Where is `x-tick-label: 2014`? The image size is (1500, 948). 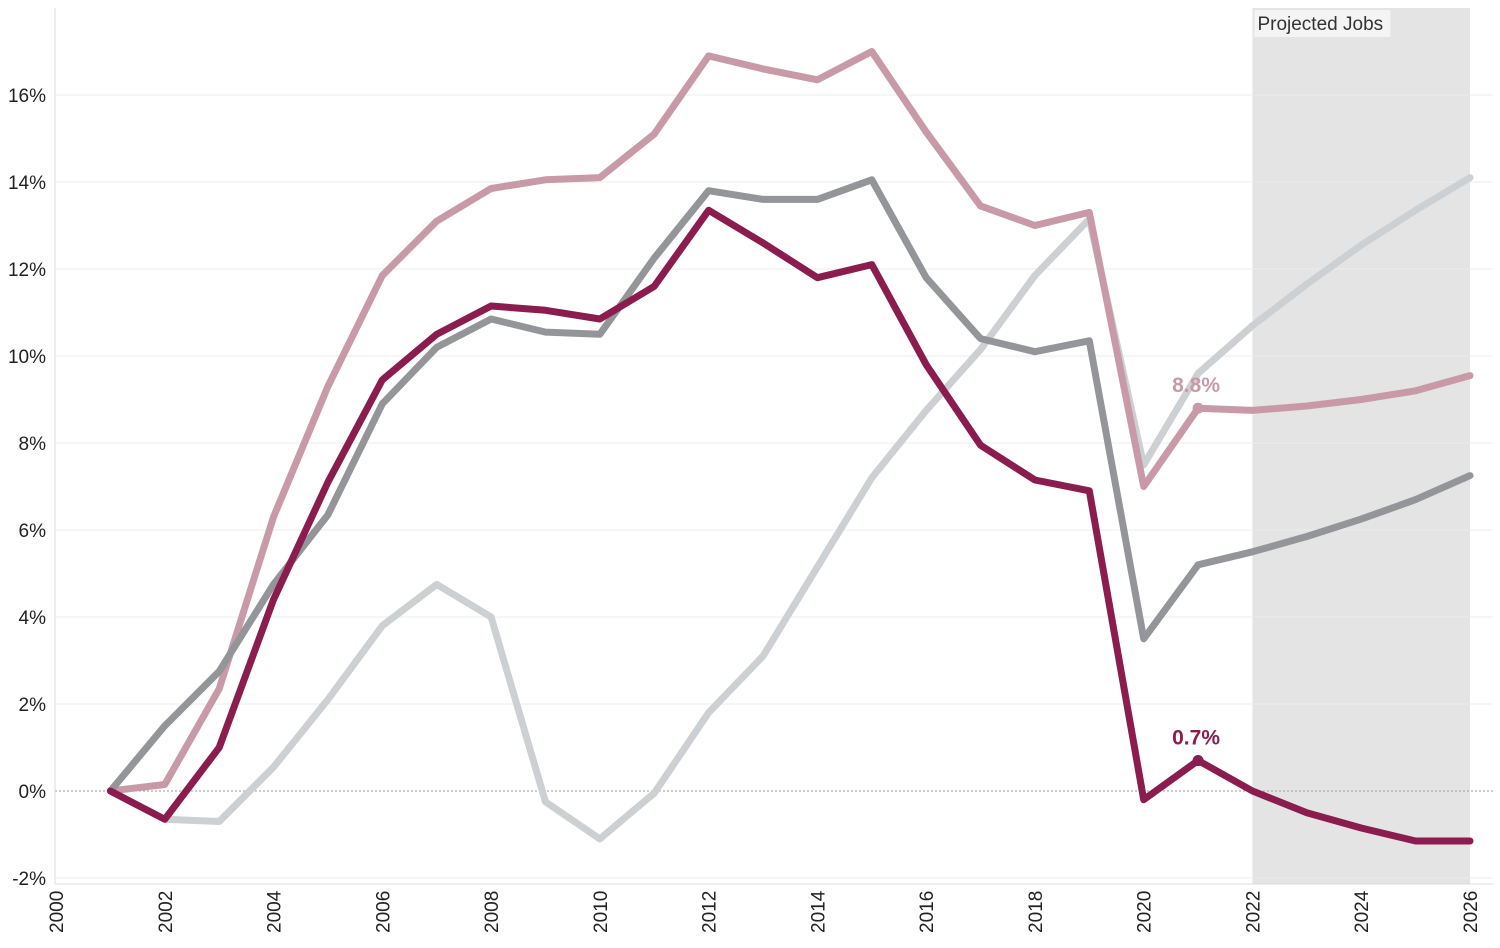
x-tick-label: 2014 is located at coordinates (818, 911).